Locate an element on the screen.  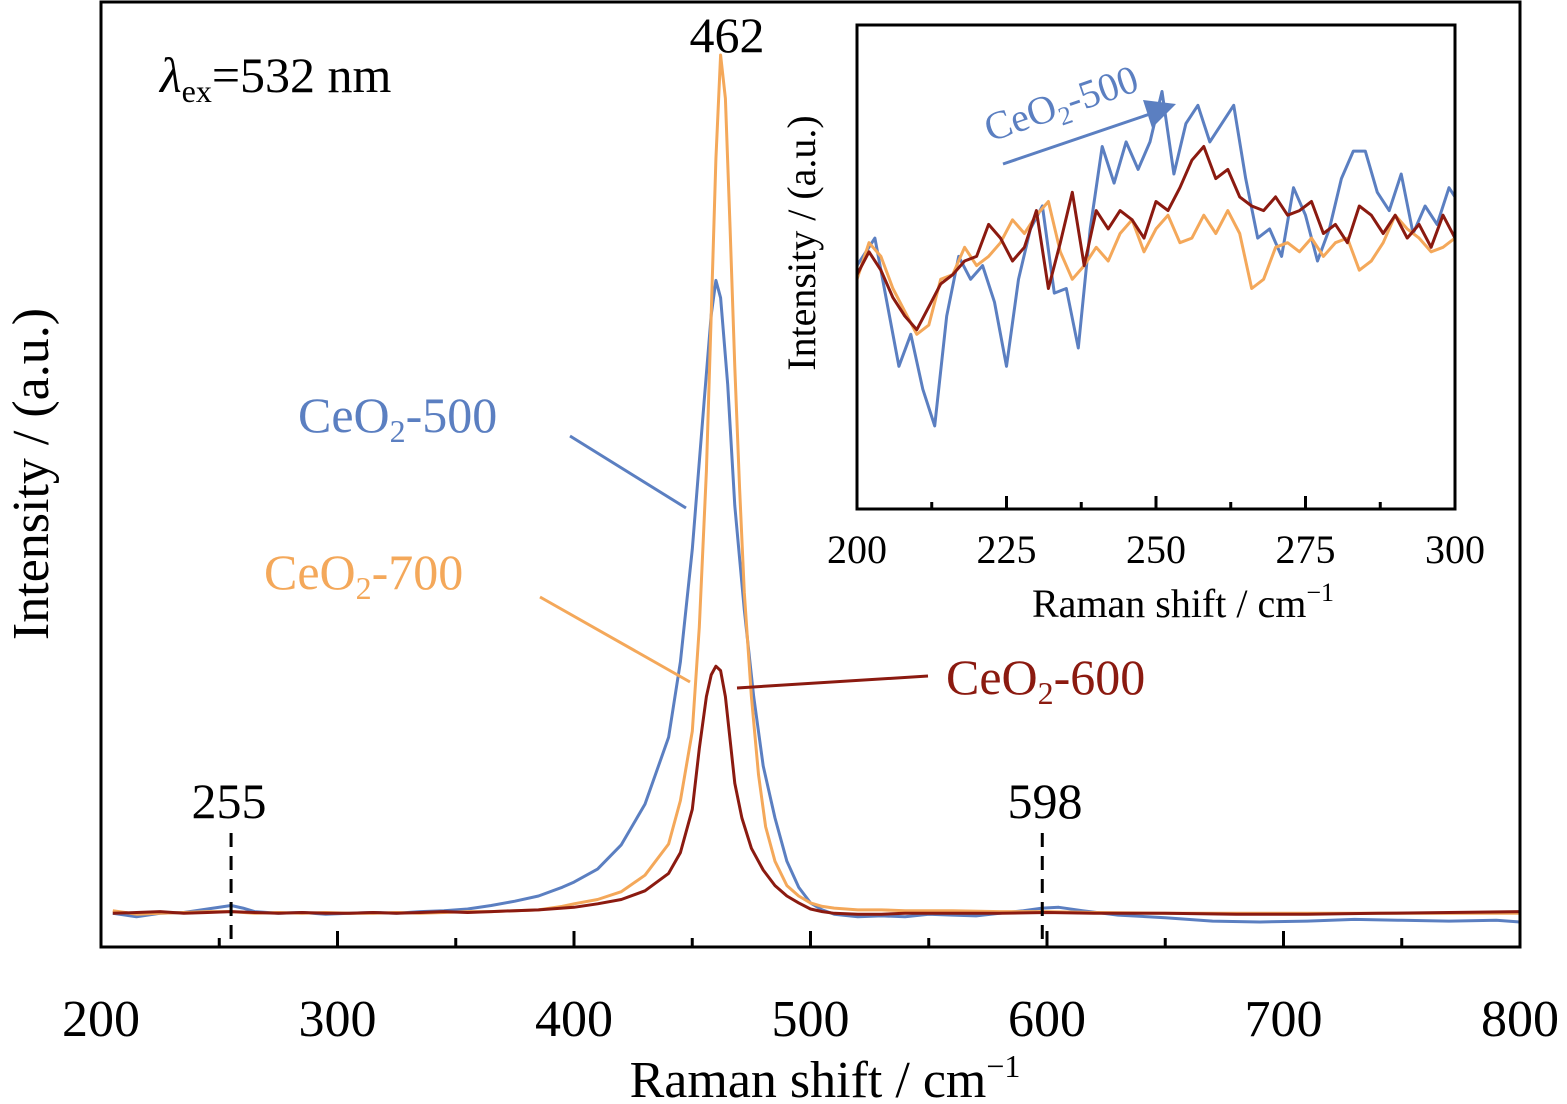
inset-x-tick-label: 275 is located at coordinates (1306, 549).